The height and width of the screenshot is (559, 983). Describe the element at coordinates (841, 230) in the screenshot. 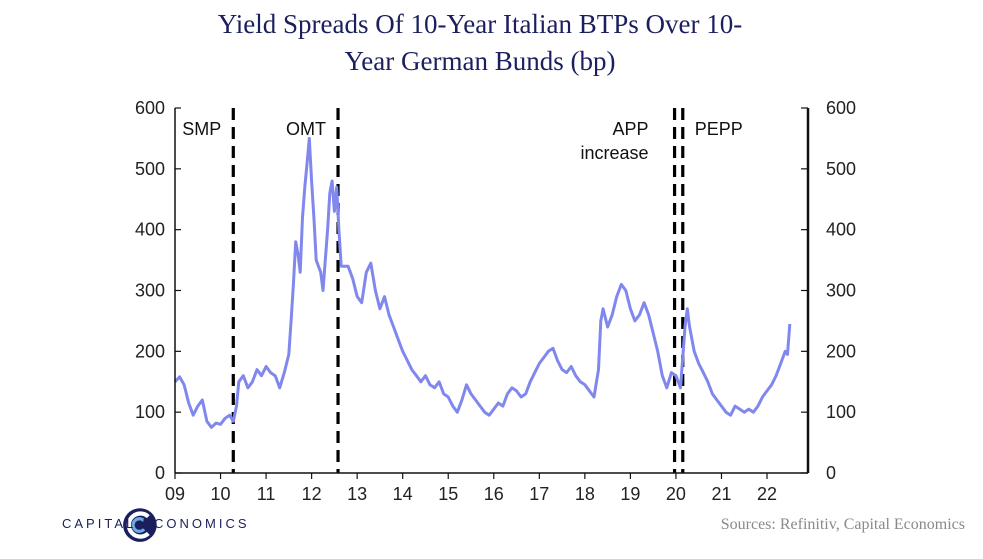

I see `y-tick-label-right: 400` at that location.